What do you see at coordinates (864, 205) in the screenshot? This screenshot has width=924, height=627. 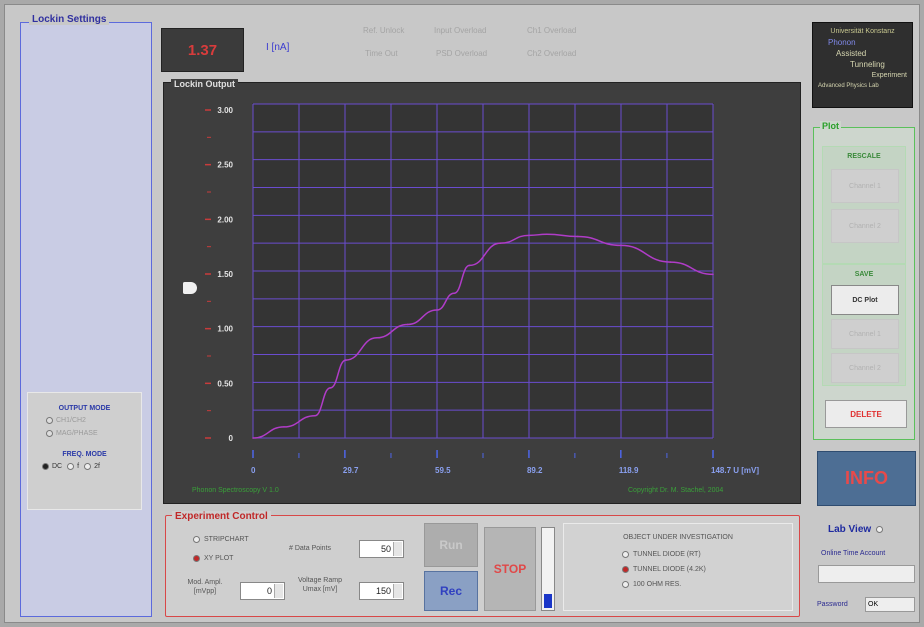 I see `rescale-group: RESCALE Channel 1 Channel 2` at bounding box center [864, 205].